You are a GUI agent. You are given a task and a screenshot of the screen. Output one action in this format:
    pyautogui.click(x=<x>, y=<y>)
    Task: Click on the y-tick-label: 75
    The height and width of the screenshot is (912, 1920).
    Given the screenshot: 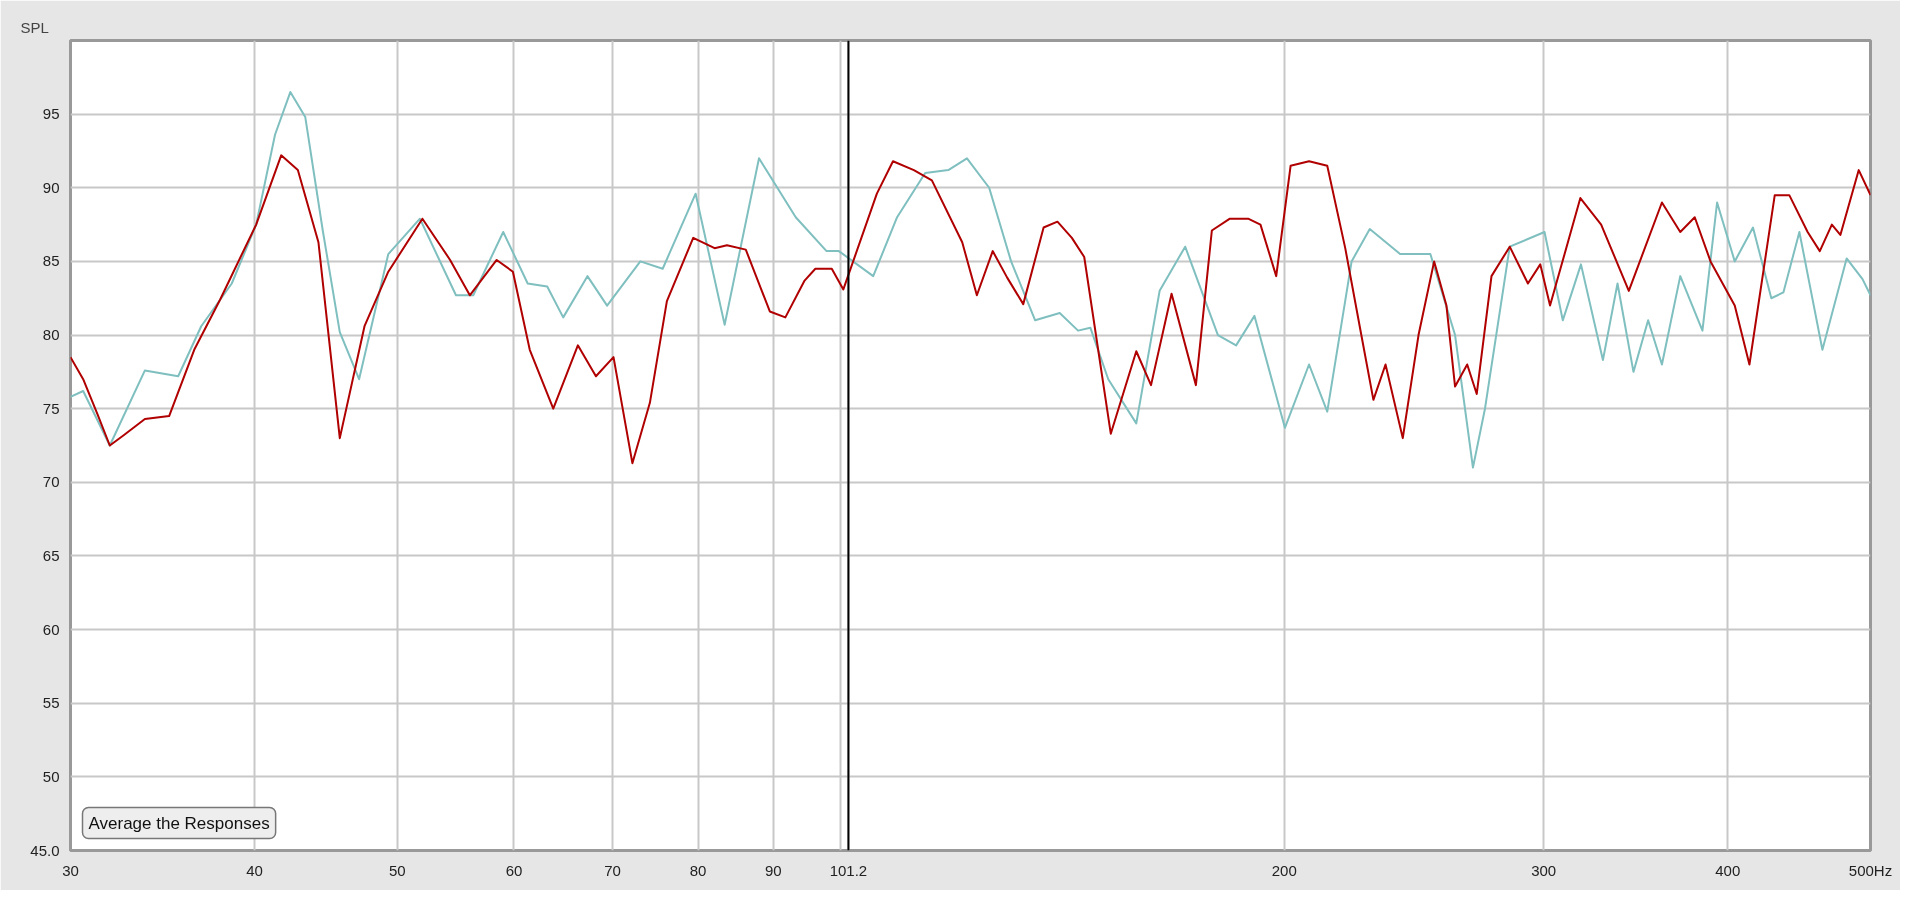 What is the action you would take?
    pyautogui.click(x=51, y=408)
    